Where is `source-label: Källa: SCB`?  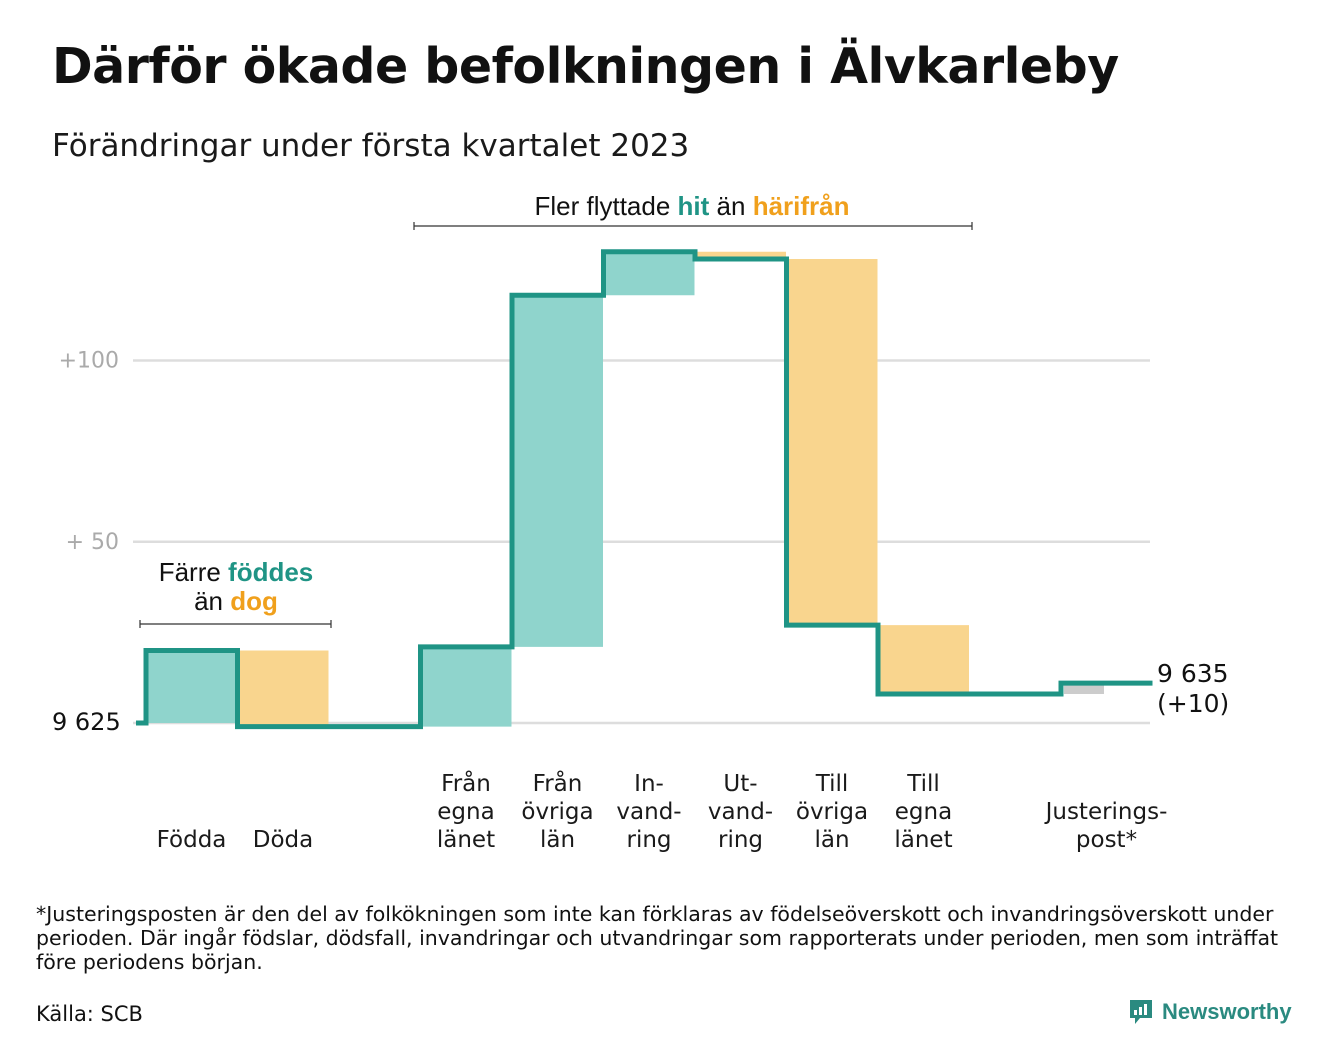
source-label: Källa: SCB is located at coordinates (89, 1014).